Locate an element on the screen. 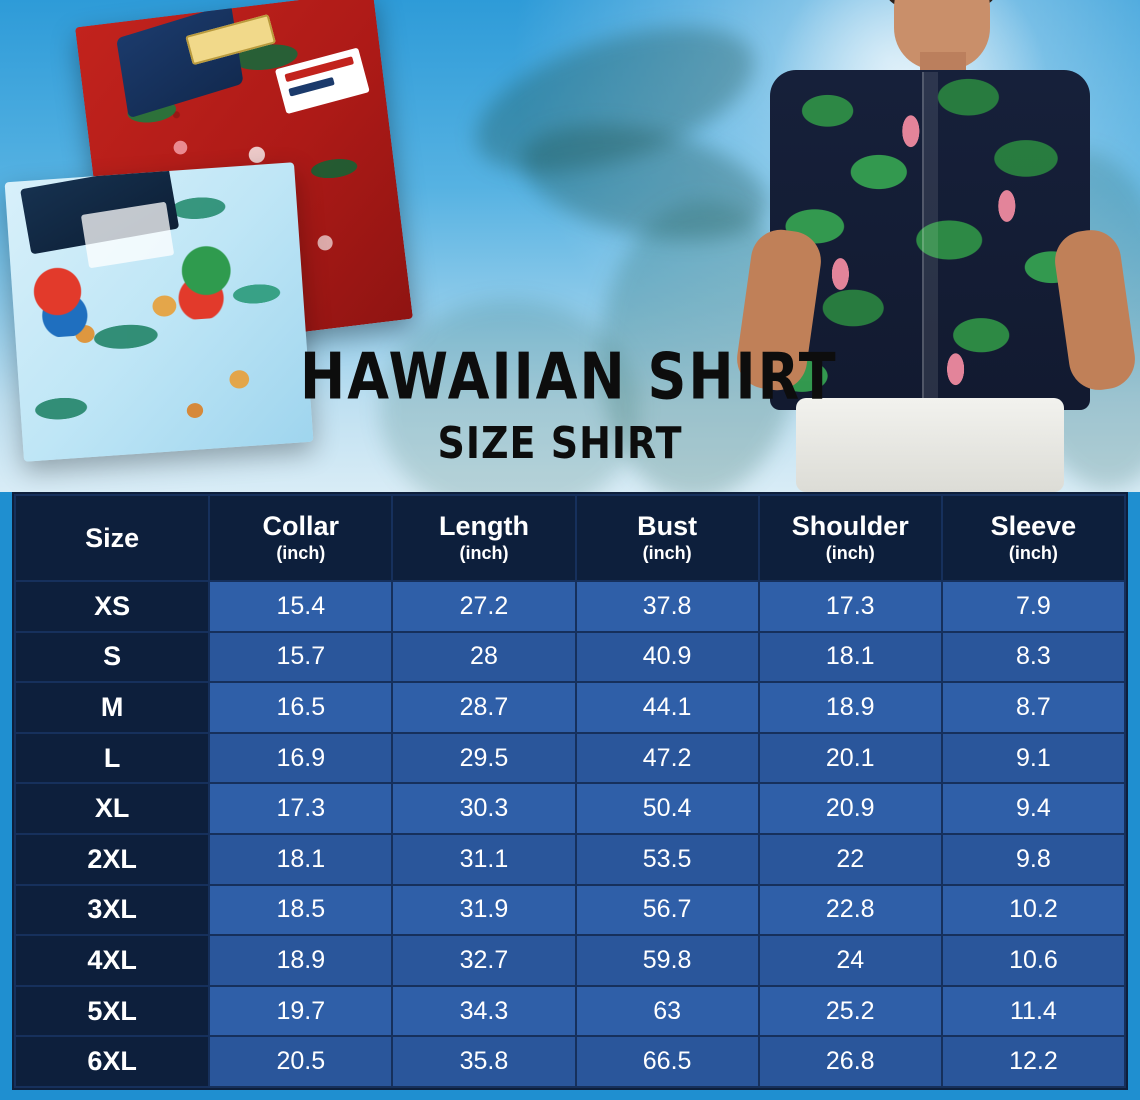 The height and width of the screenshot is (1100, 1140). cell-collar: 19.7 is located at coordinates (301, 1011).